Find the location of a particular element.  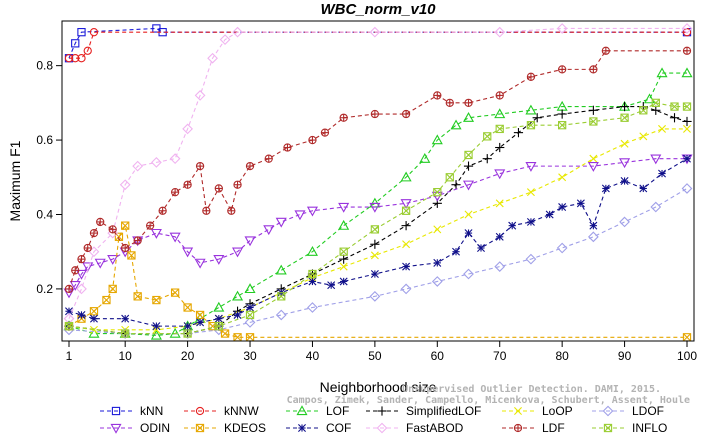

x-tick-label: 20 is located at coordinates (188, 356).